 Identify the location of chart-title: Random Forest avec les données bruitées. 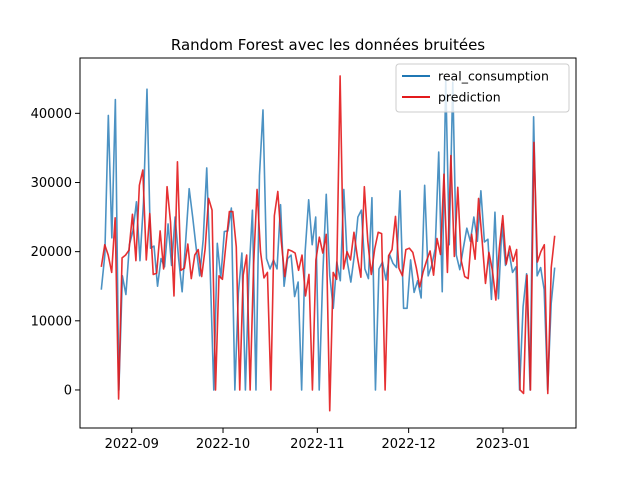
(328, 45).